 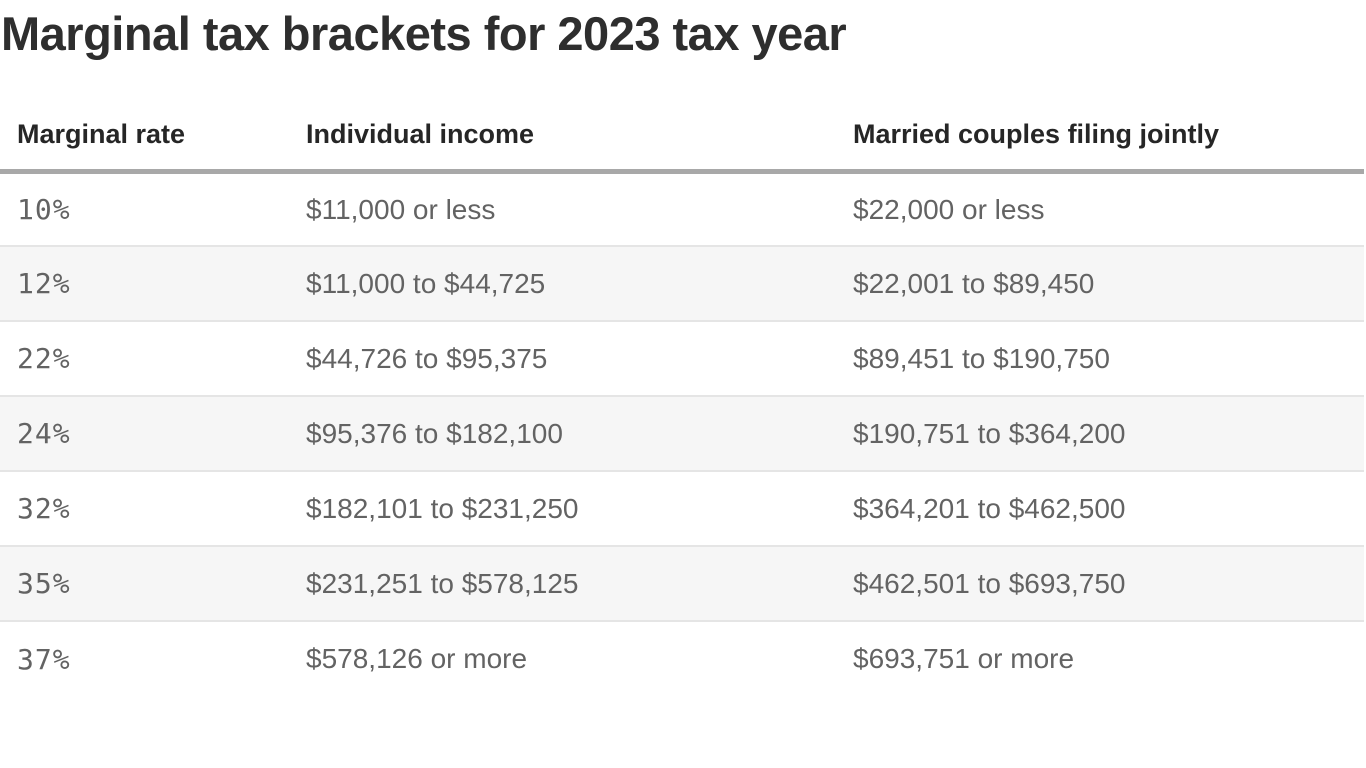 What do you see at coordinates (401, 209) in the screenshot?
I see `individual-income-cell: $11,000 or less` at bounding box center [401, 209].